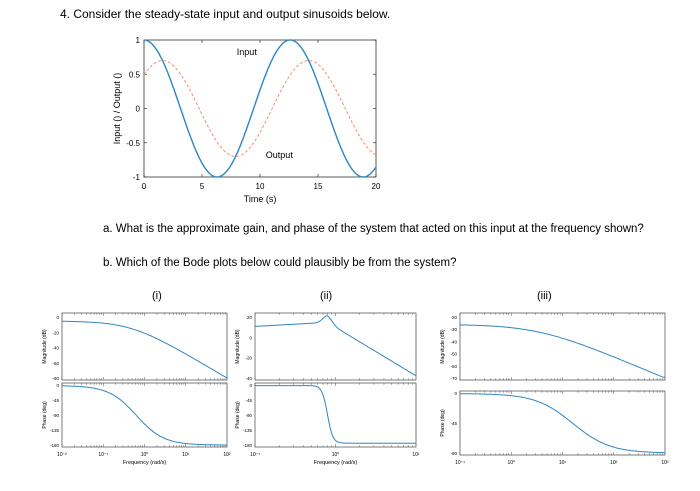  I want to click on x-tick-label: 15, so click(318, 186).